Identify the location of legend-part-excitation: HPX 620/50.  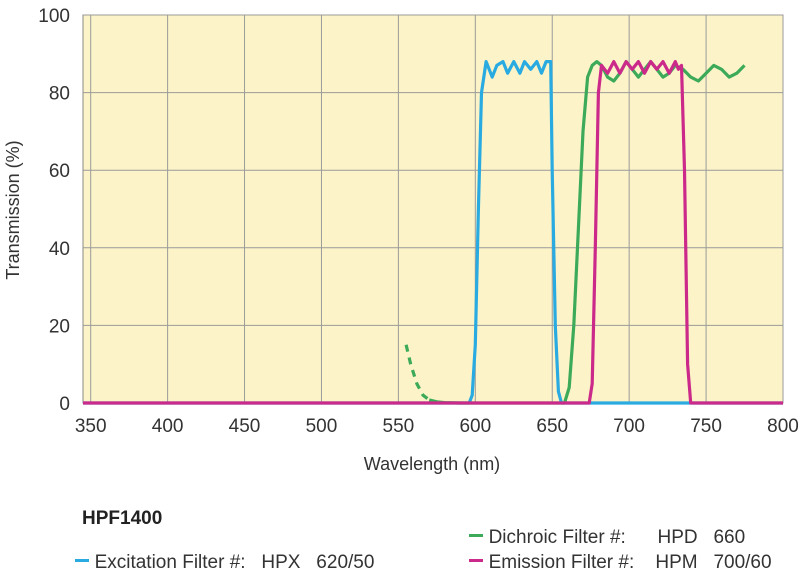
(318, 562).